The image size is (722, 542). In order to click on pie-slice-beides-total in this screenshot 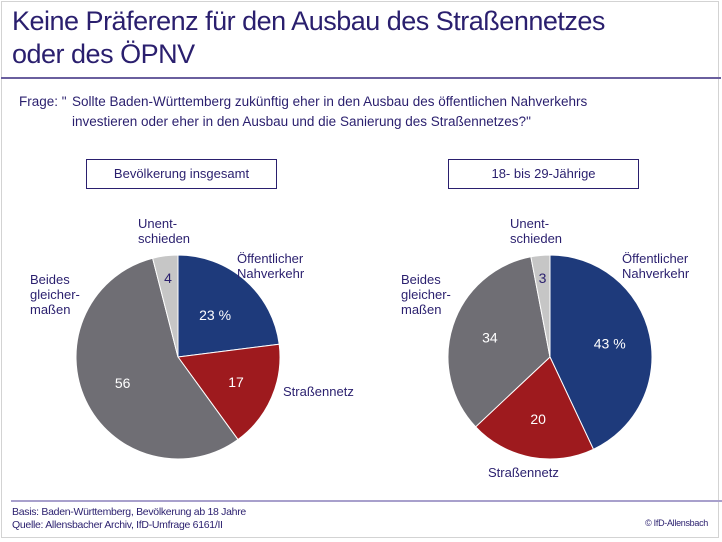, I will do `click(157, 358)`.